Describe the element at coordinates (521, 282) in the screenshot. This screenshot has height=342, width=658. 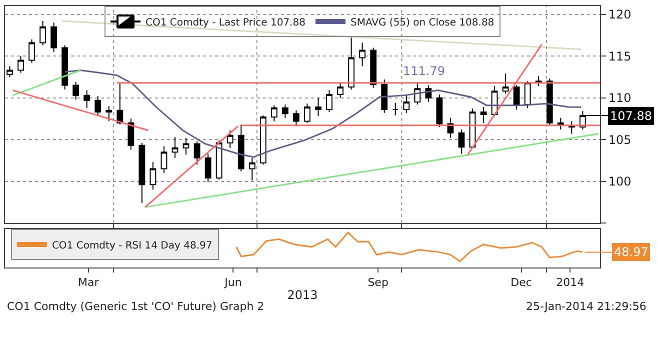
I see `x-tick-label: Dec` at that location.